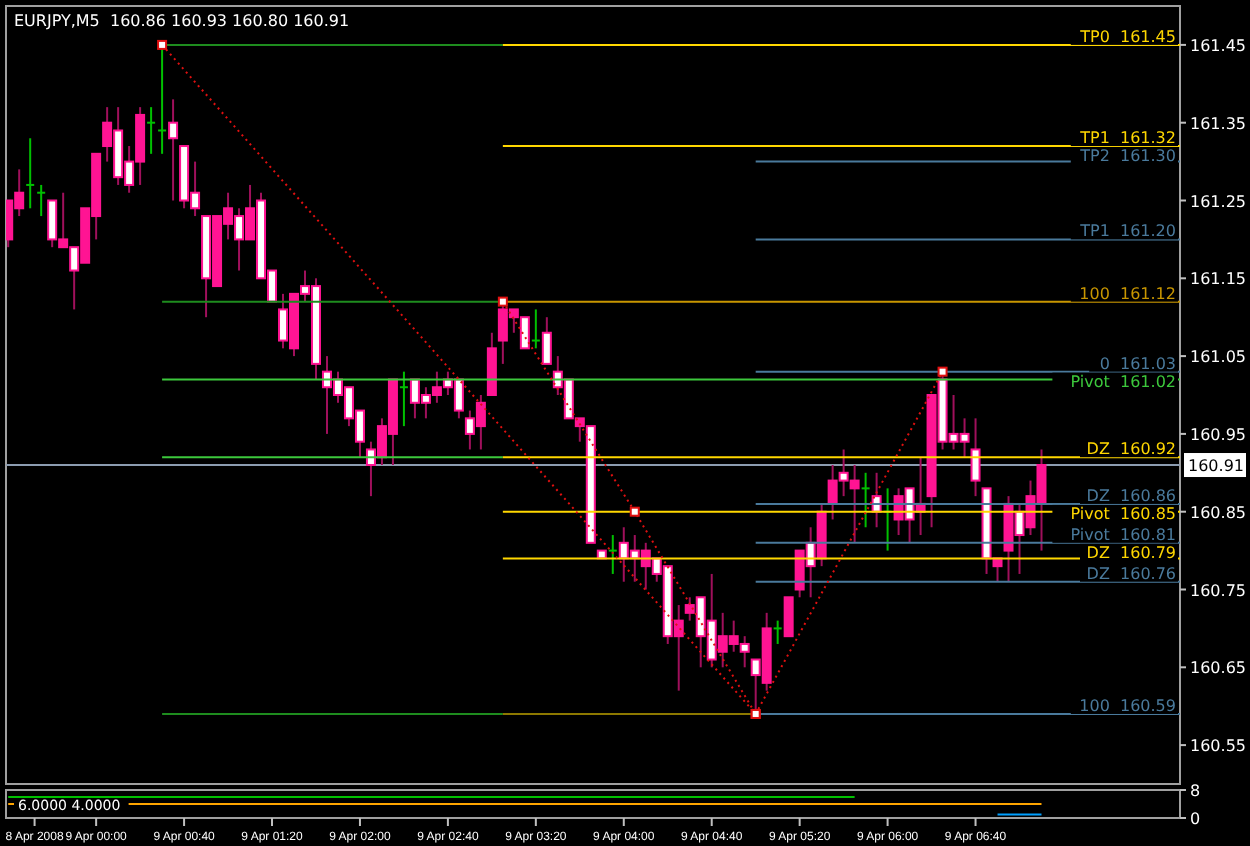 The width and height of the screenshot is (1250, 846). I want to click on series-label: TP2 161.30, so click(1127, 156).